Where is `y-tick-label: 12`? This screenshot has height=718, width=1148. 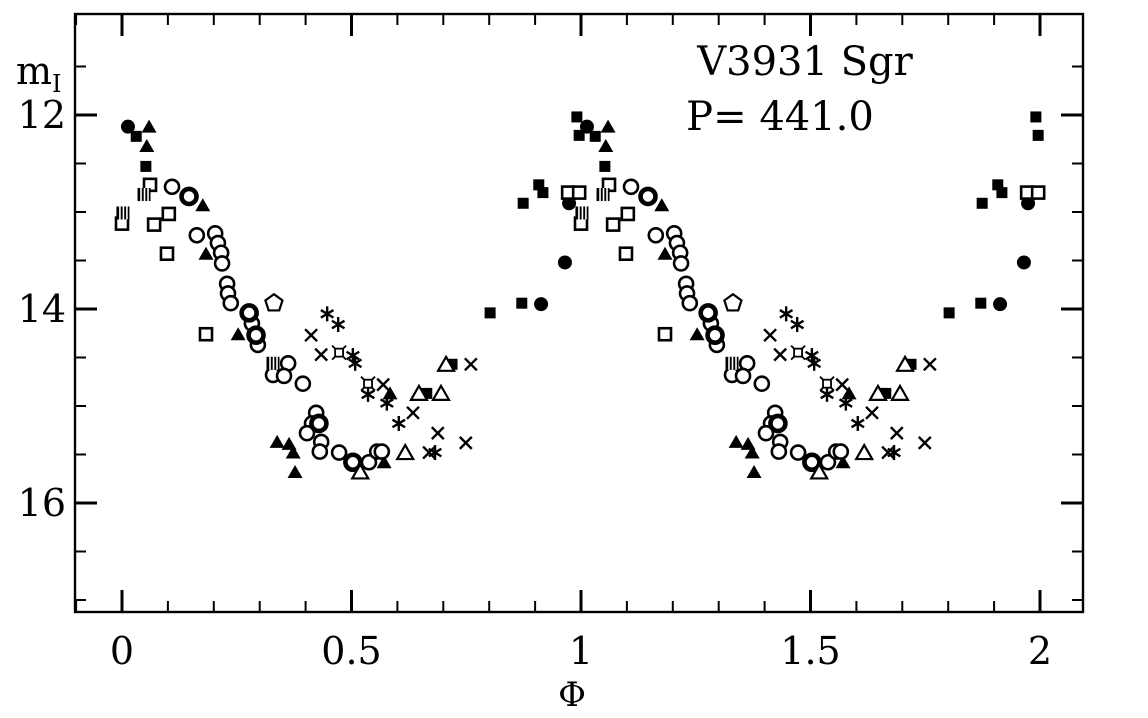
y-tick-label: 12 is located at coordinates (42, 115).